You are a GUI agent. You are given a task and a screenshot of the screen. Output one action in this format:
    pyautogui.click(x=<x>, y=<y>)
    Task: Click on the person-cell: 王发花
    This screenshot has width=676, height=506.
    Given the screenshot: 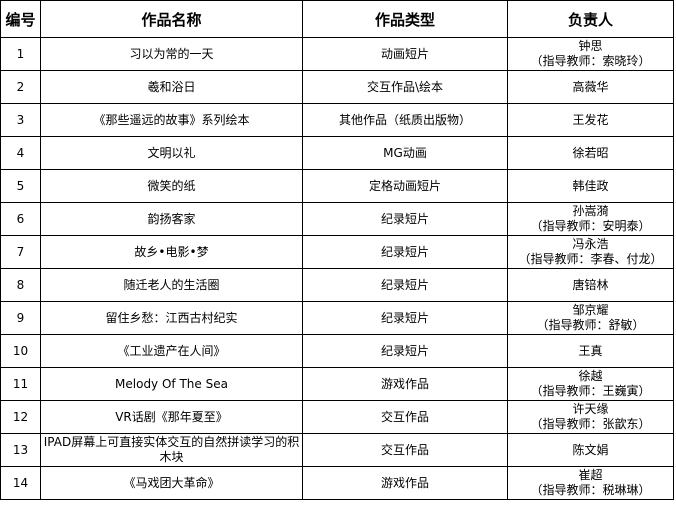 What is the action you would take?
    pyautogui.click(x=590, y=120)
    